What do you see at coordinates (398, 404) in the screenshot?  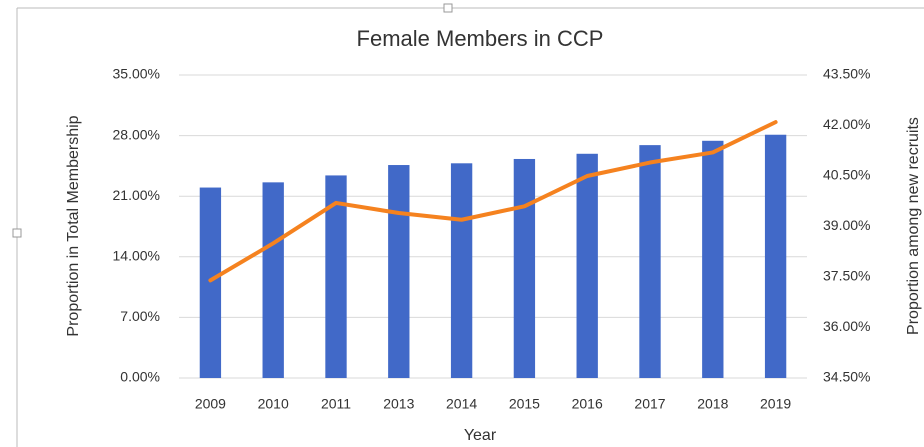 I see `x-tick-label: 2013` at bounding box center [398, 404].